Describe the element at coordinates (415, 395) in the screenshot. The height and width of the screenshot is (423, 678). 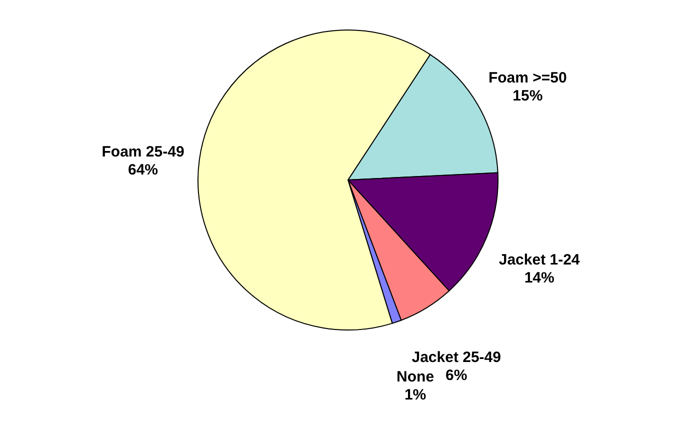
I see `data-label: 1%` at that location.